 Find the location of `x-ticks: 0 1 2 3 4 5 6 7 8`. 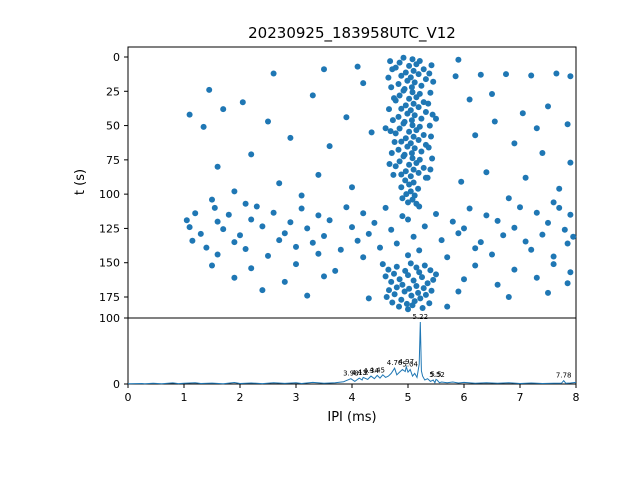

x-ticks: 0 1 2 3 4 5 6 7 8 is located at coordinates (352, 394).